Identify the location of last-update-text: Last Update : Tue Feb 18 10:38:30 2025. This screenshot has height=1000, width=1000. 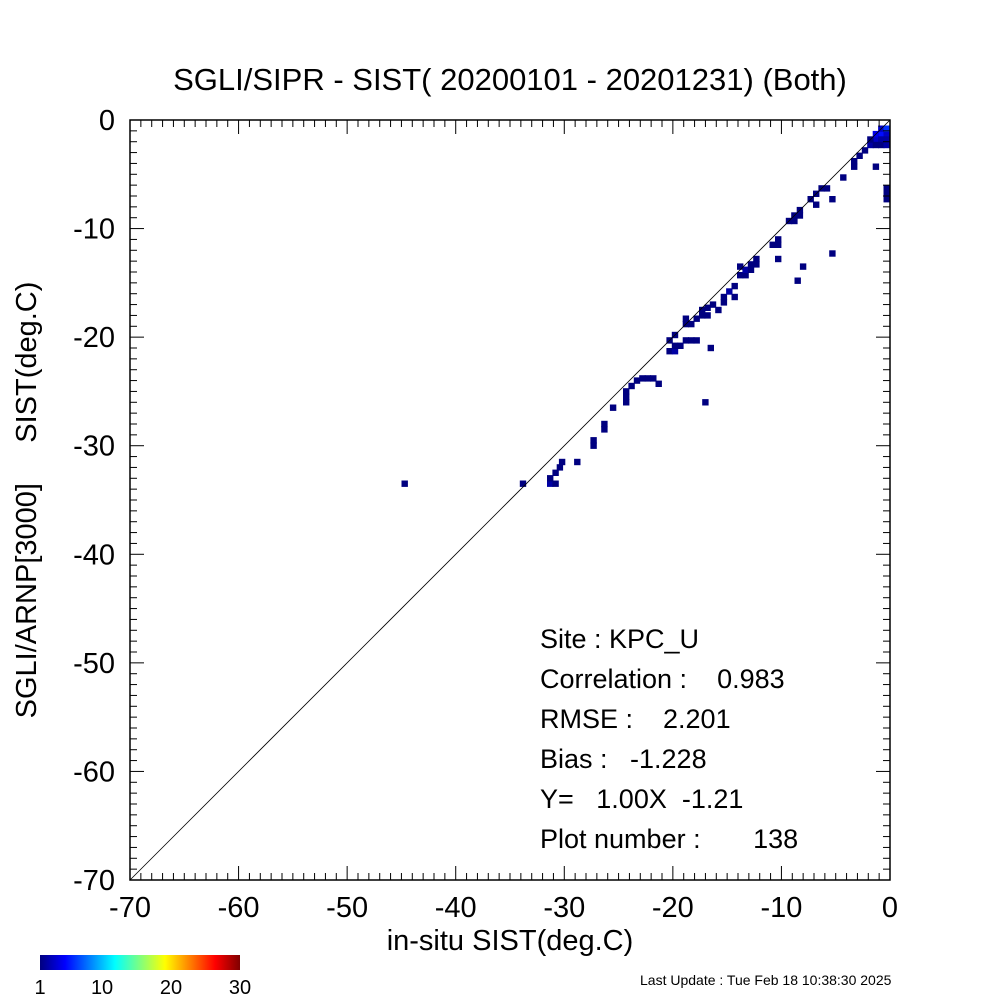
(766, 980).